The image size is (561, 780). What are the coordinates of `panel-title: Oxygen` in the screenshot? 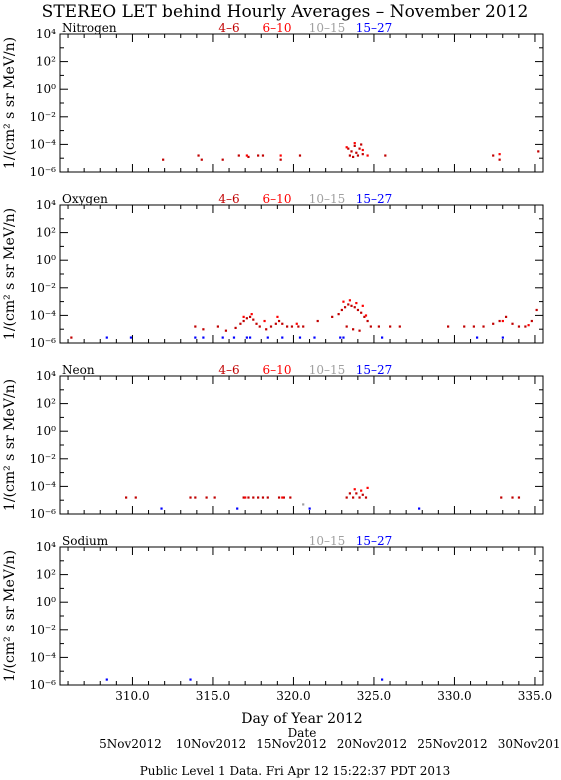 It's located at (85, 199).